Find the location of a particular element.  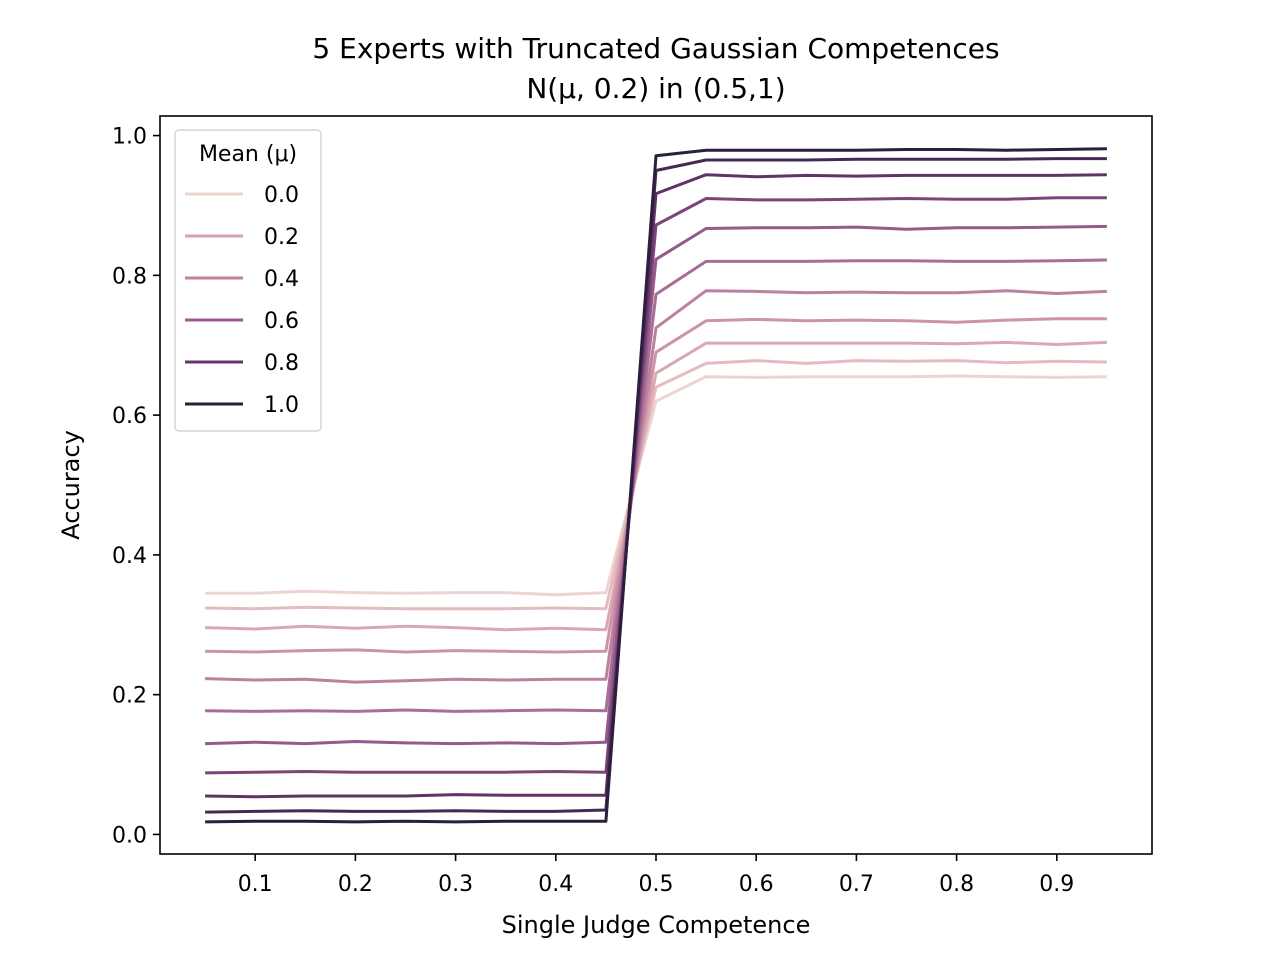

x-tick-label: 0.1 is located at coordinates (255, 884).